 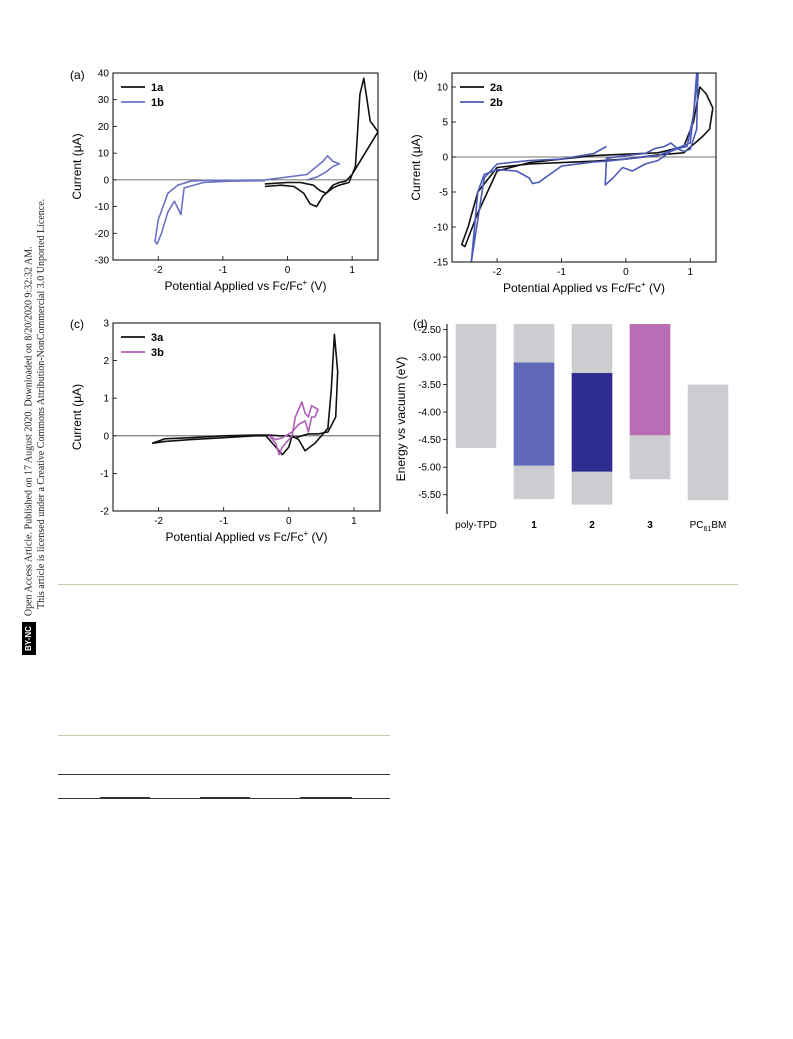 I want to click on legend-label-2a: 2a, so click(x=496, y=88).